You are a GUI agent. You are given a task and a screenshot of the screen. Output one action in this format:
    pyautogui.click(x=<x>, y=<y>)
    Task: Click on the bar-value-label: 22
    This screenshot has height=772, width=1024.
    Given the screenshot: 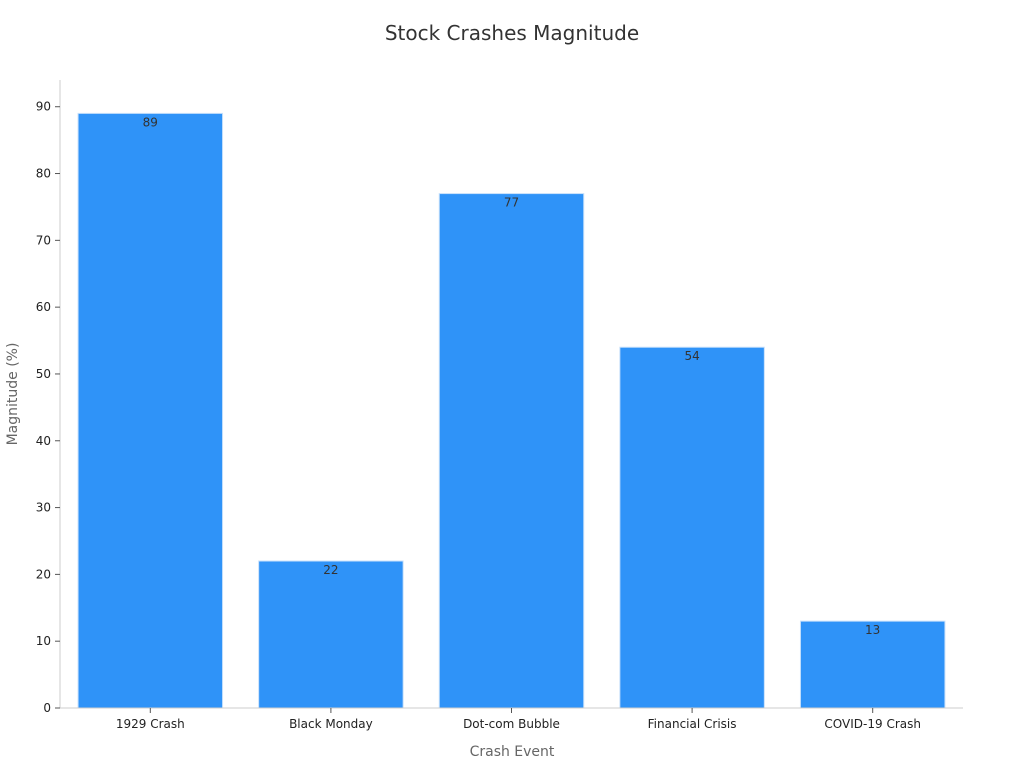 What is the action you would take?
    pyautogui.click(x=330, y=570)
    